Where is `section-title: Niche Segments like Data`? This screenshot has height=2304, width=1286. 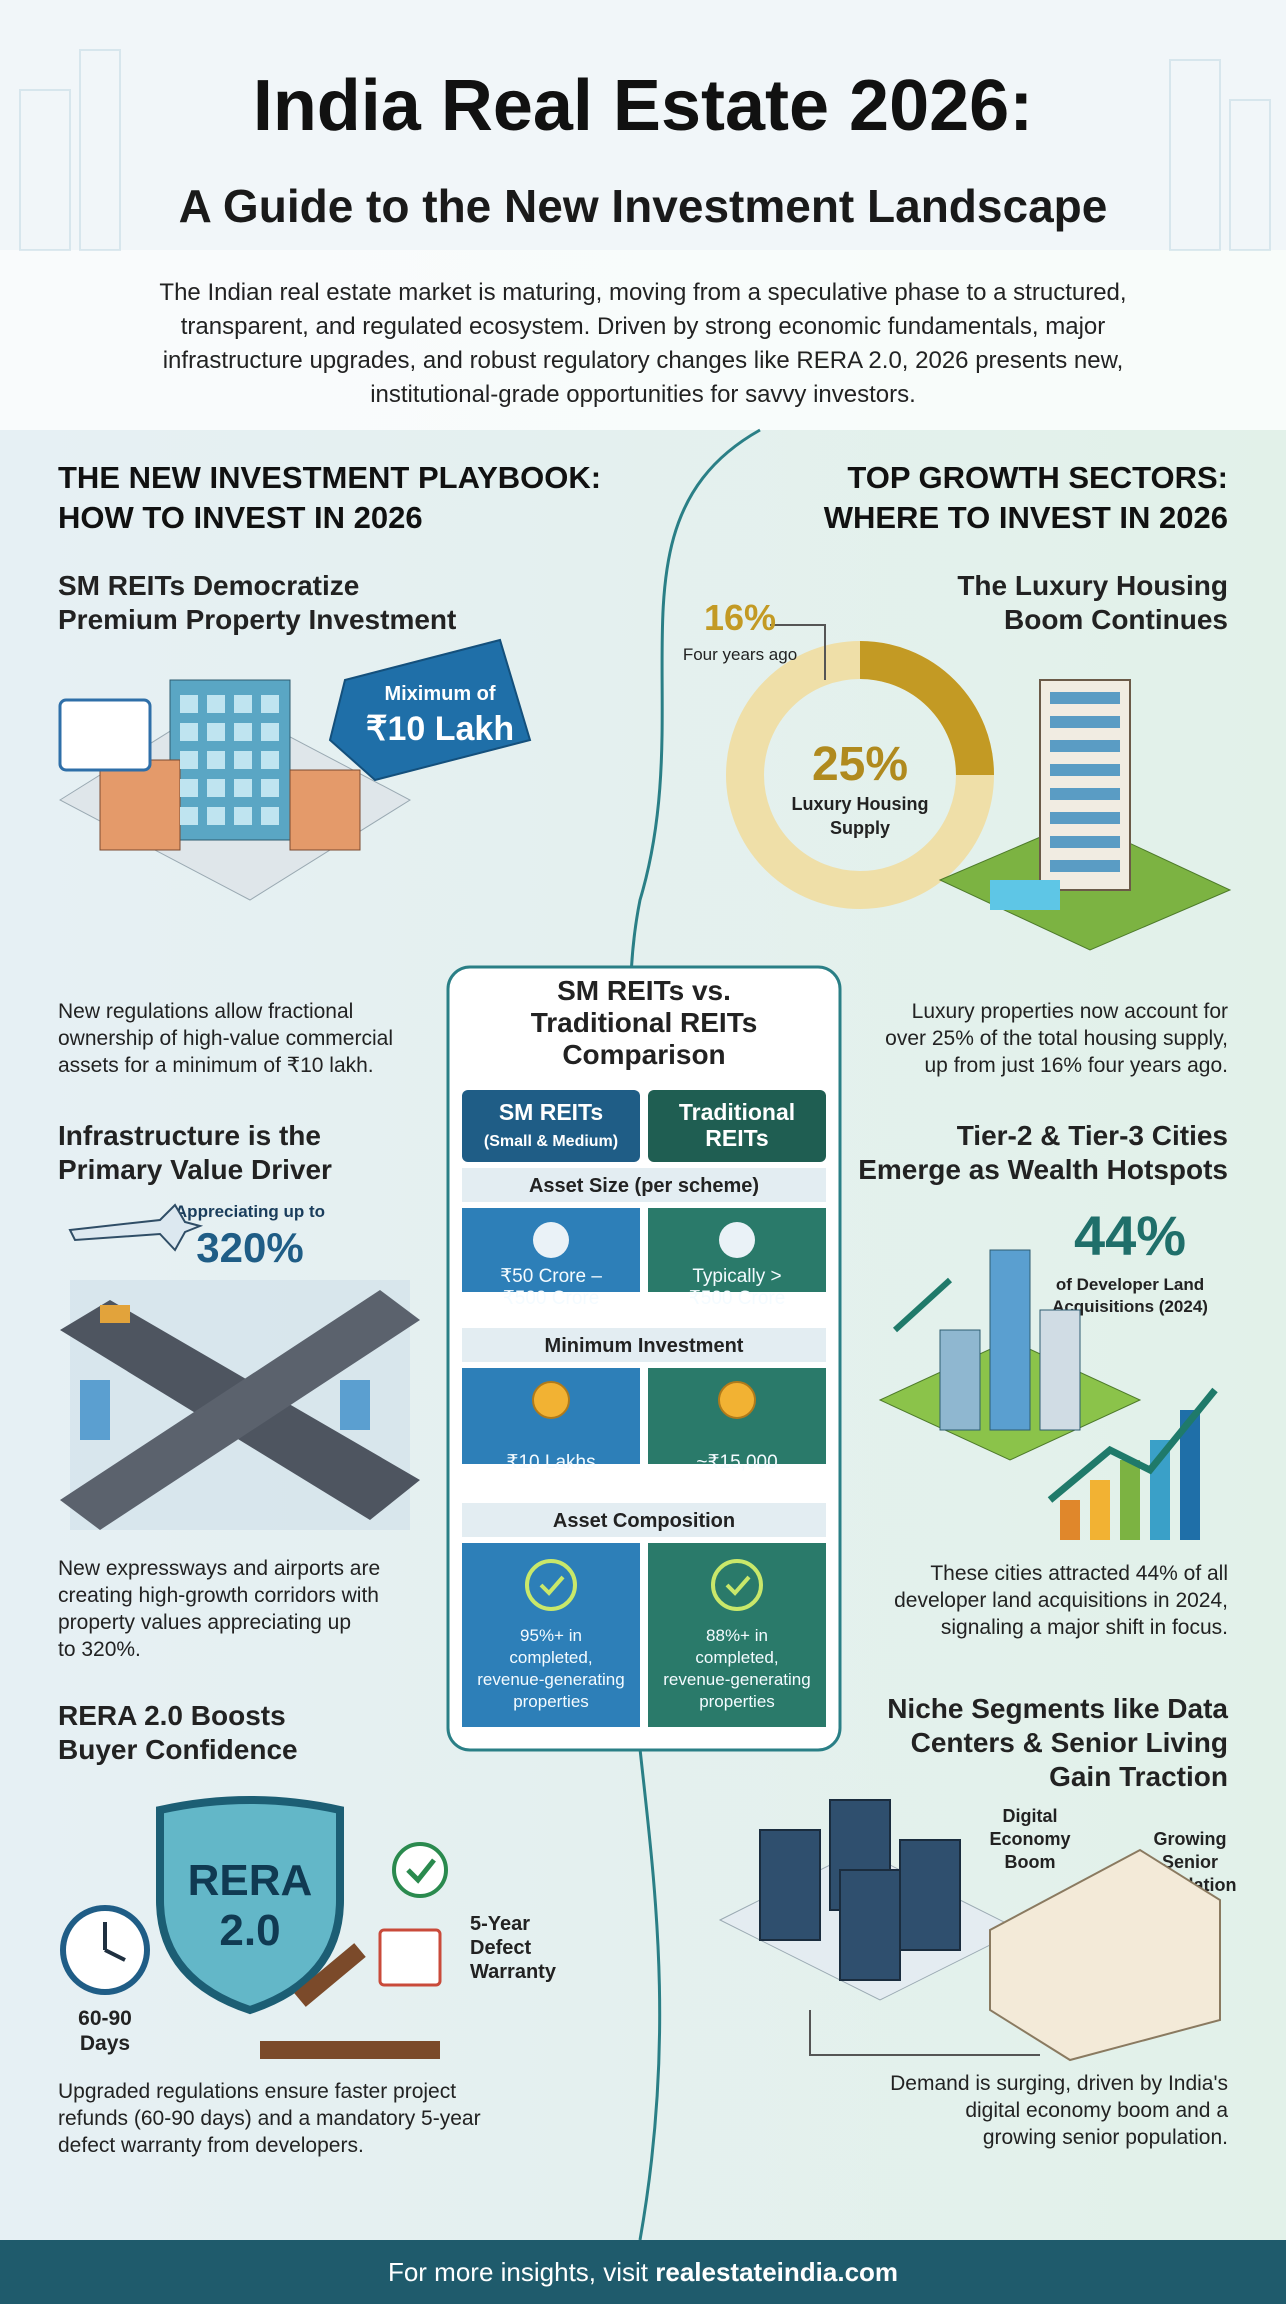
section-title: Niche Segments like Data is located at coordinates (1057, 1708).